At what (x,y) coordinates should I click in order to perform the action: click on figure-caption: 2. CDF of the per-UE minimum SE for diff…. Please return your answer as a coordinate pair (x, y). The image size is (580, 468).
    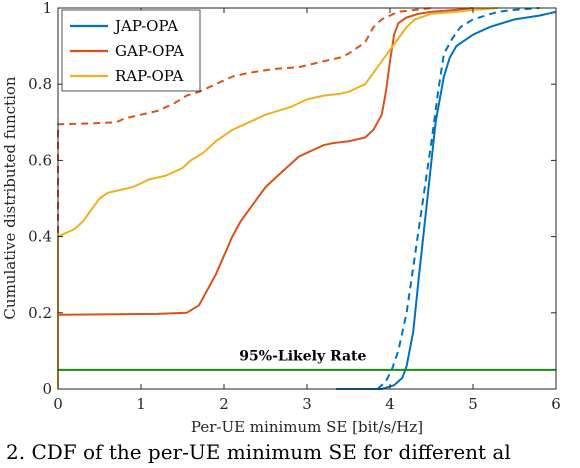
    Looking at the image, I should click on (258, 452).